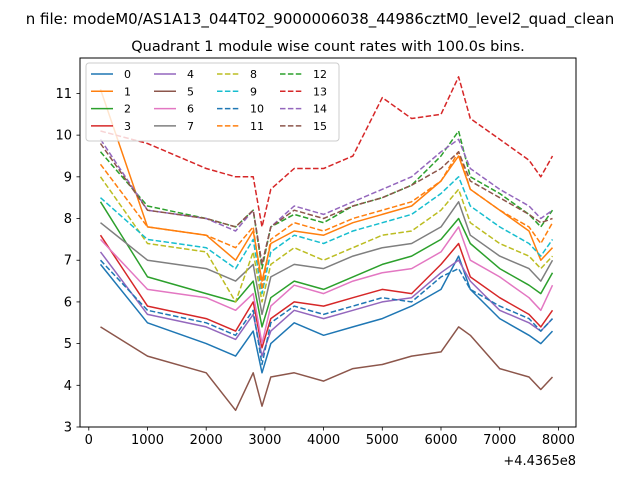 This screenshot has height=480, width=640. Describe the element at coordinates (320, 91) in the screenshot. I see `legend-label-13: 13` at that location.